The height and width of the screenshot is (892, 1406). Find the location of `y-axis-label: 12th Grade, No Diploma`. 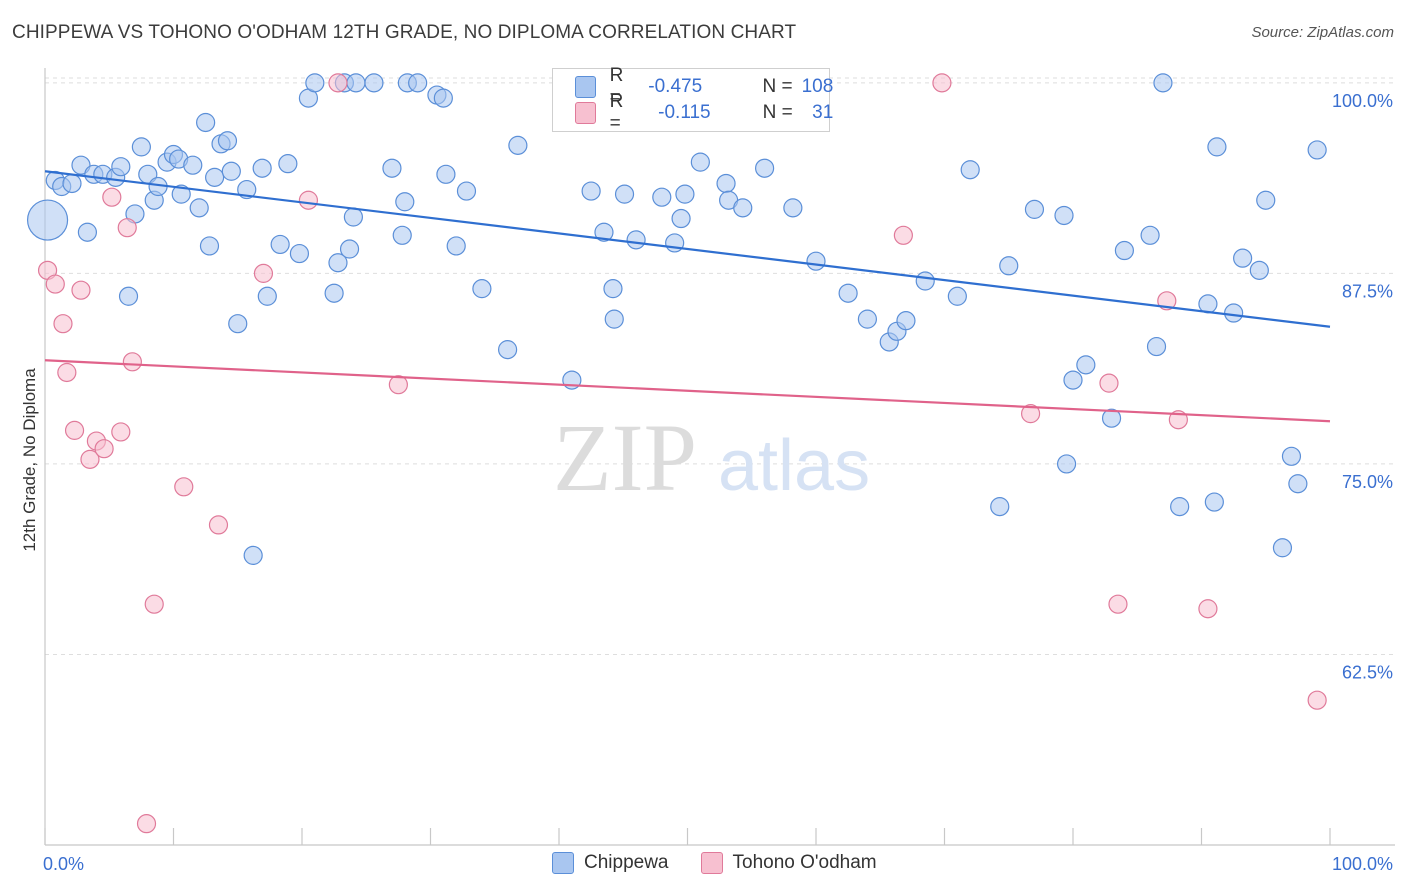

y-axis-label: 12th Grade, No Diploma is located at coordinates (29, 460).